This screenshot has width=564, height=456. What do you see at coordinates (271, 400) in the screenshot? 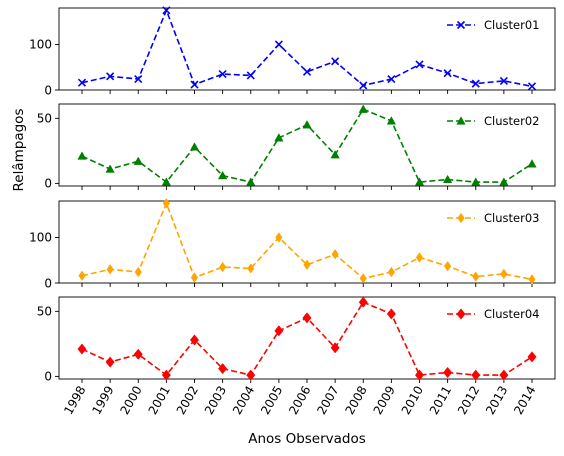
I see `x-tick-label: 2005` at bounding box center [271, 400].